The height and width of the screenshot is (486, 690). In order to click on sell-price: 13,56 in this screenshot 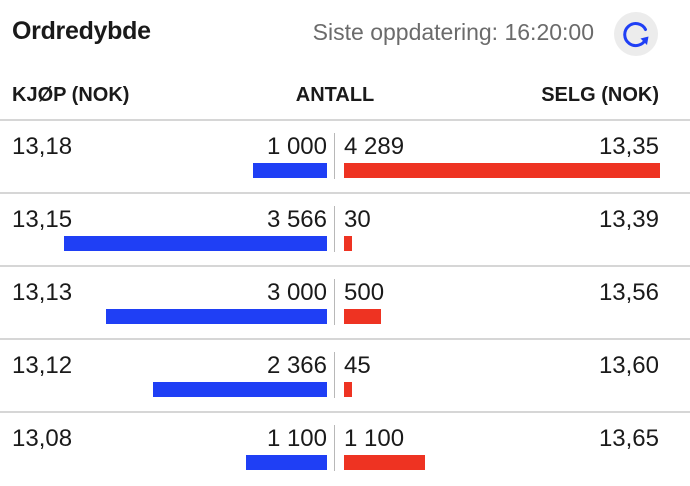, I will do `click(628, 292)`.